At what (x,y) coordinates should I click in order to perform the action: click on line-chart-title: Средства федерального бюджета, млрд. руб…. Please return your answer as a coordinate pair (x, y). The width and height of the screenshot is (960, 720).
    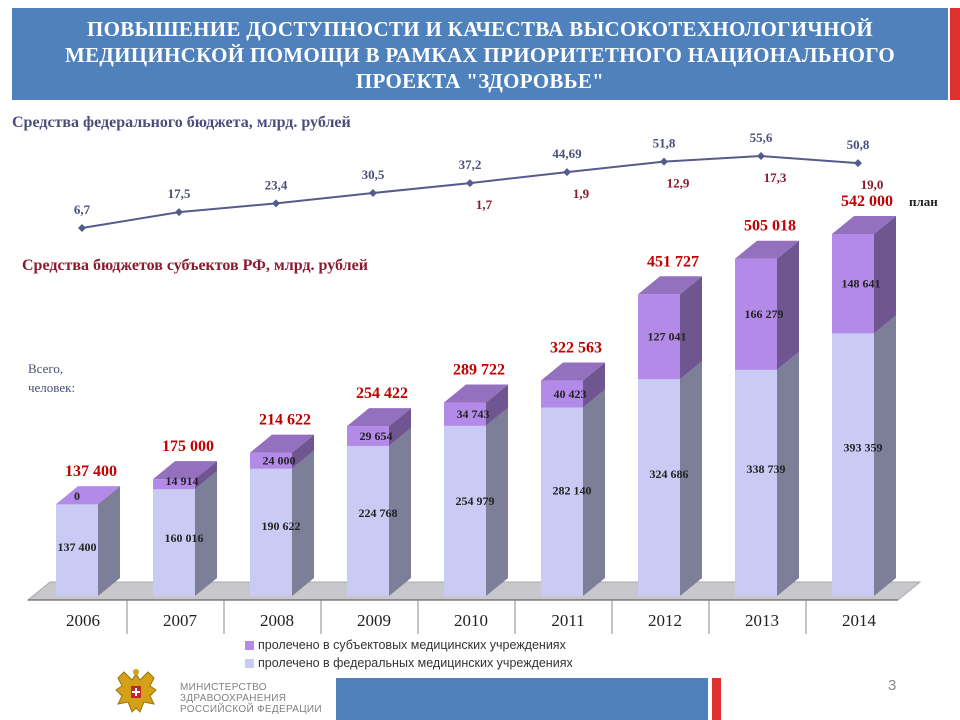
    Looking at the image, I should click on (181, 122).